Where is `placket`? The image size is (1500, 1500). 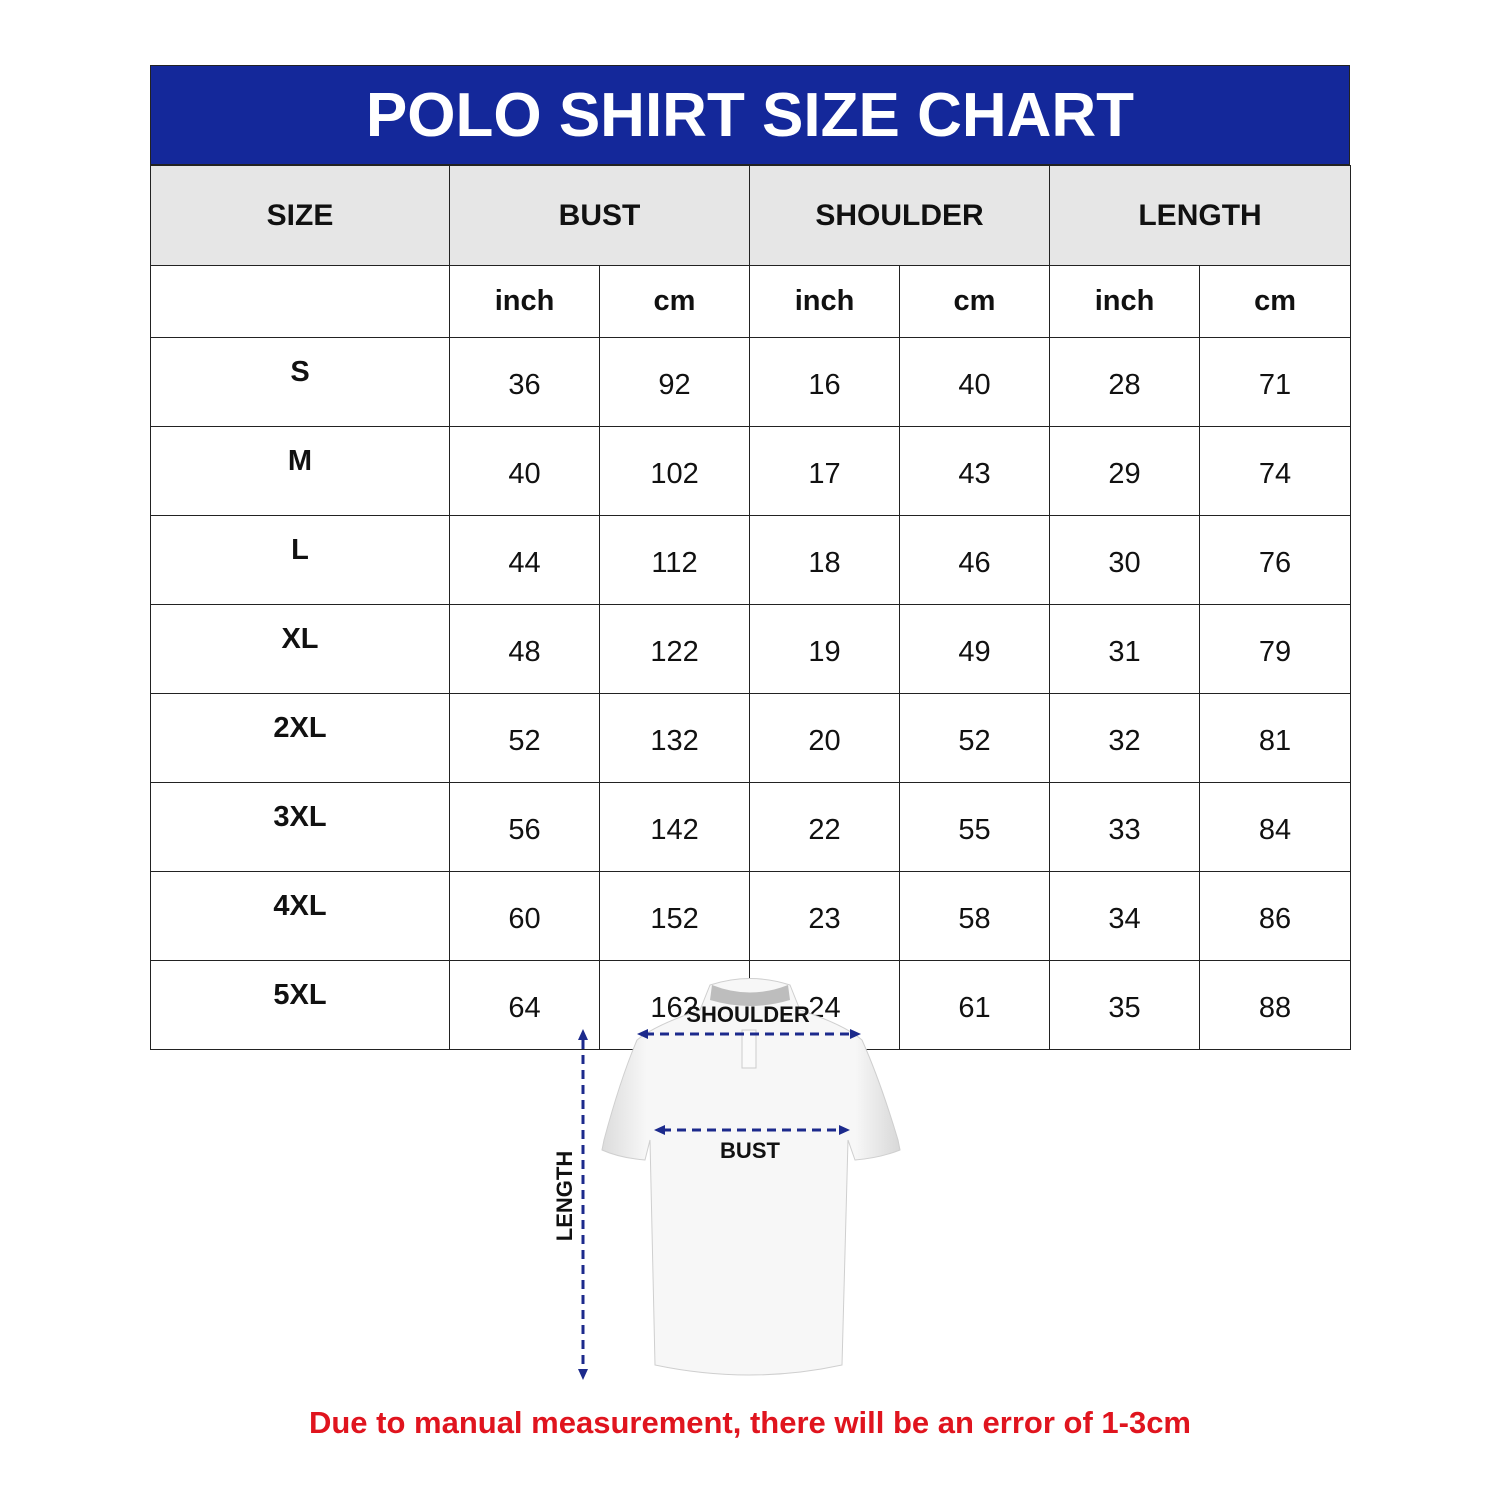 placket is located at coordinates (749, 1049).